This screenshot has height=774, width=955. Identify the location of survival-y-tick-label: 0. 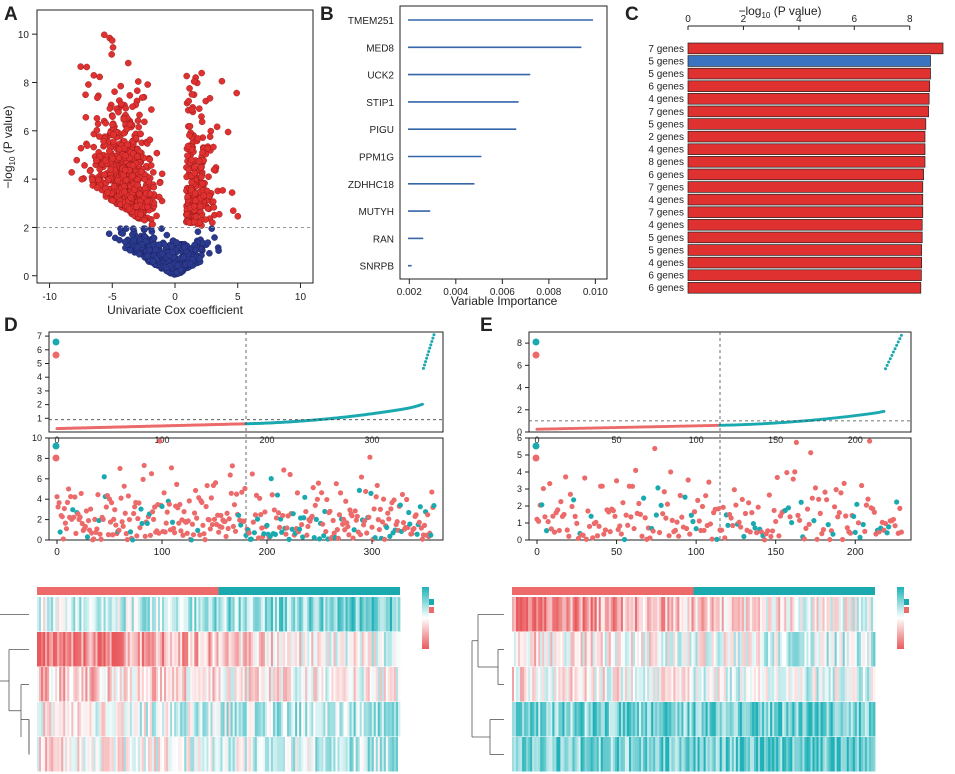
(519, 540).